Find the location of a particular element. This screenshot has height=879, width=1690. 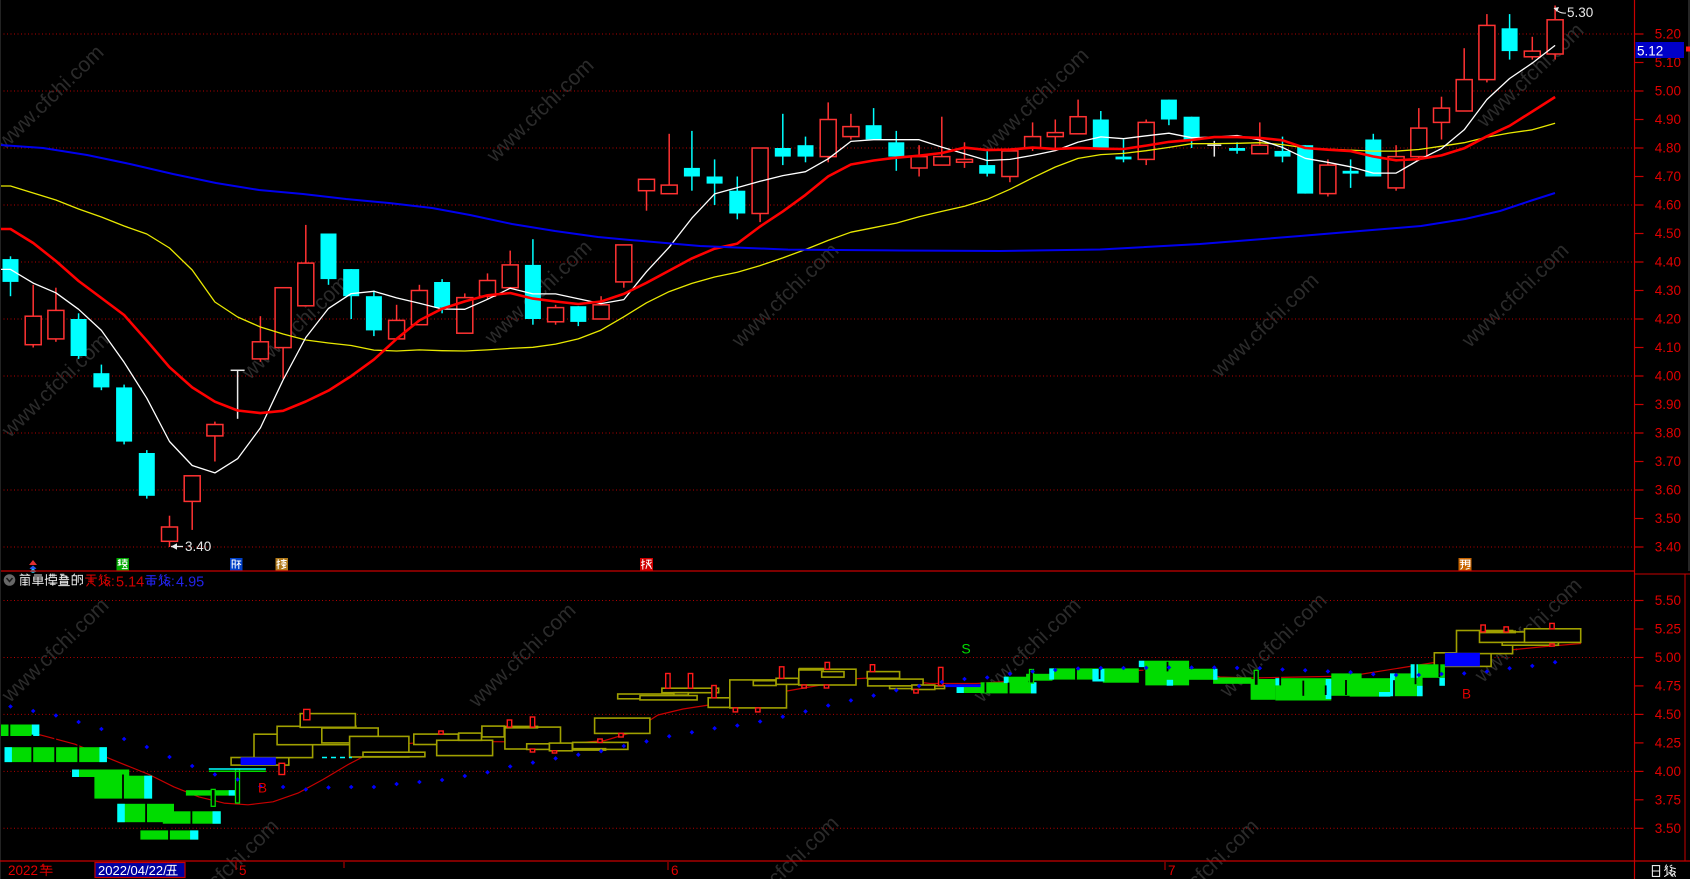

svg-text: 7 is located at coordinates (1172, 870).